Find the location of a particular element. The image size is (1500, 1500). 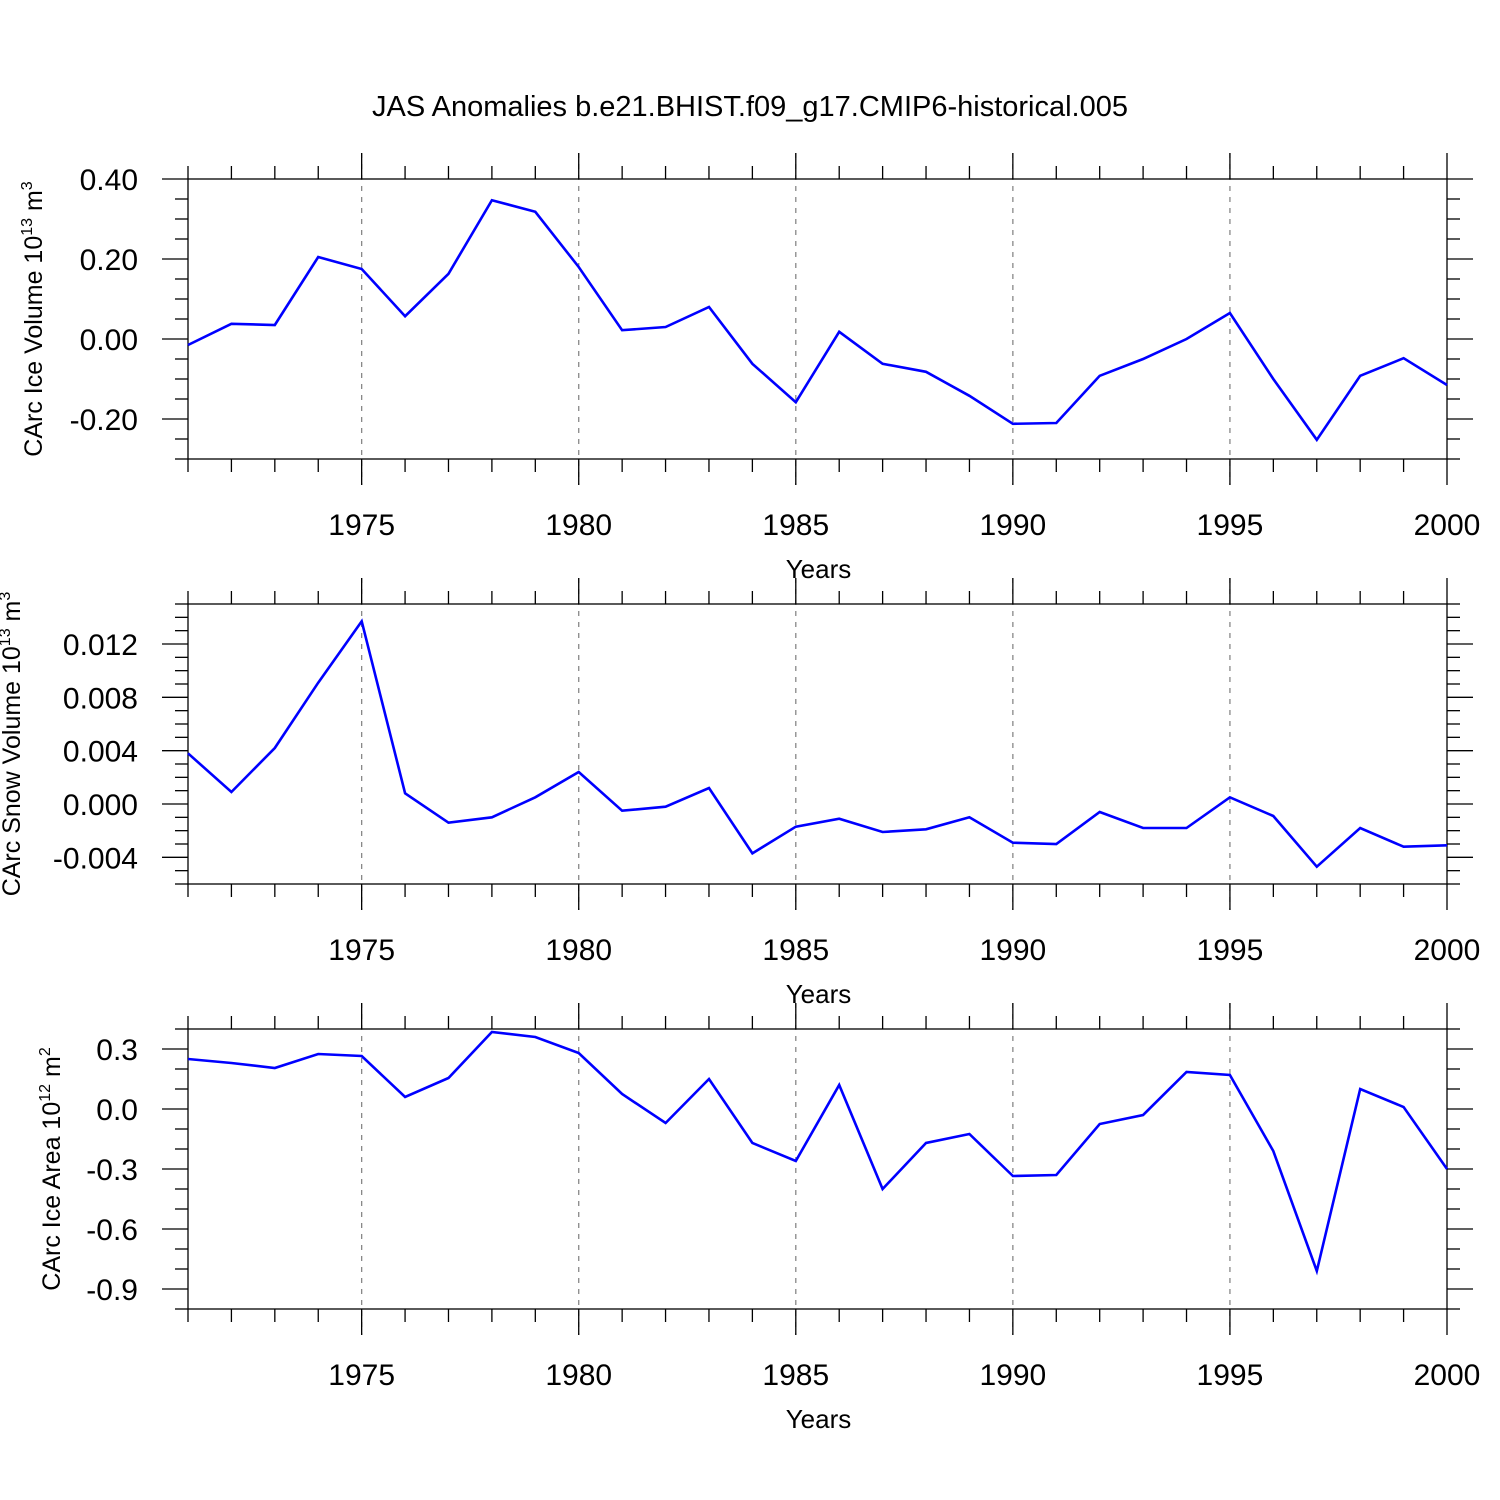

y-tick-label: -0.20 is located at coordinates (104, 420).